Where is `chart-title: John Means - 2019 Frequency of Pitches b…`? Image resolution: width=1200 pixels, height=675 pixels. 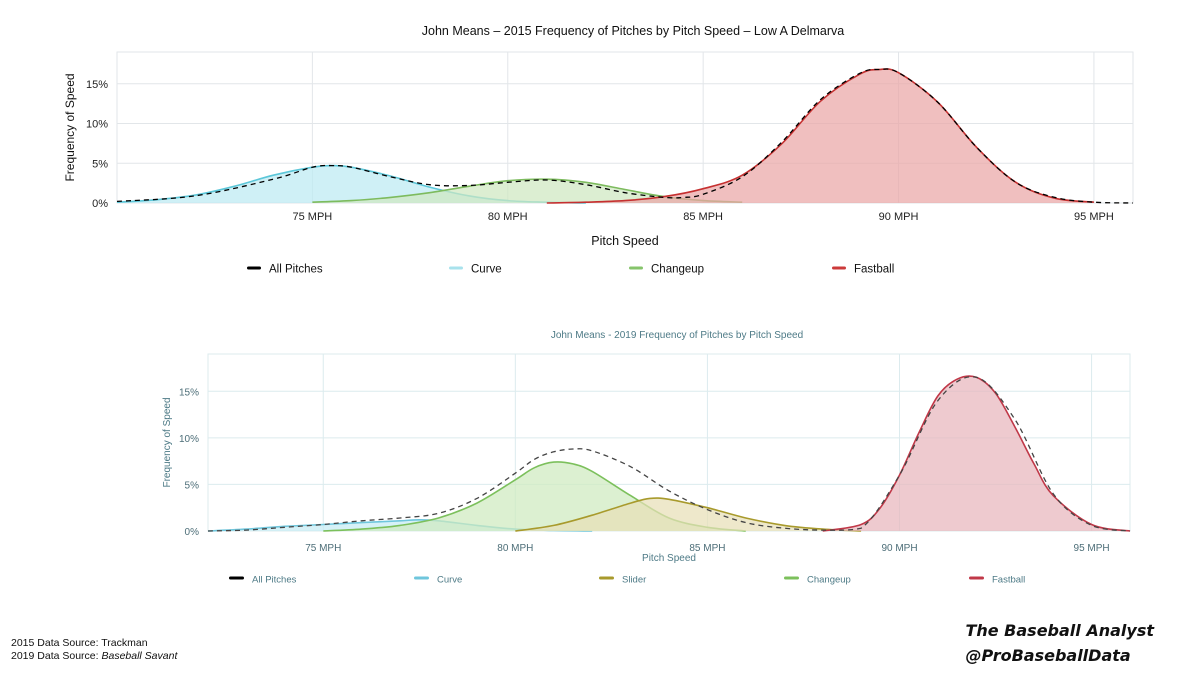
chart-title: John Means - 2019 Frequency of Pitches b… is located at coordinates (677, 335).